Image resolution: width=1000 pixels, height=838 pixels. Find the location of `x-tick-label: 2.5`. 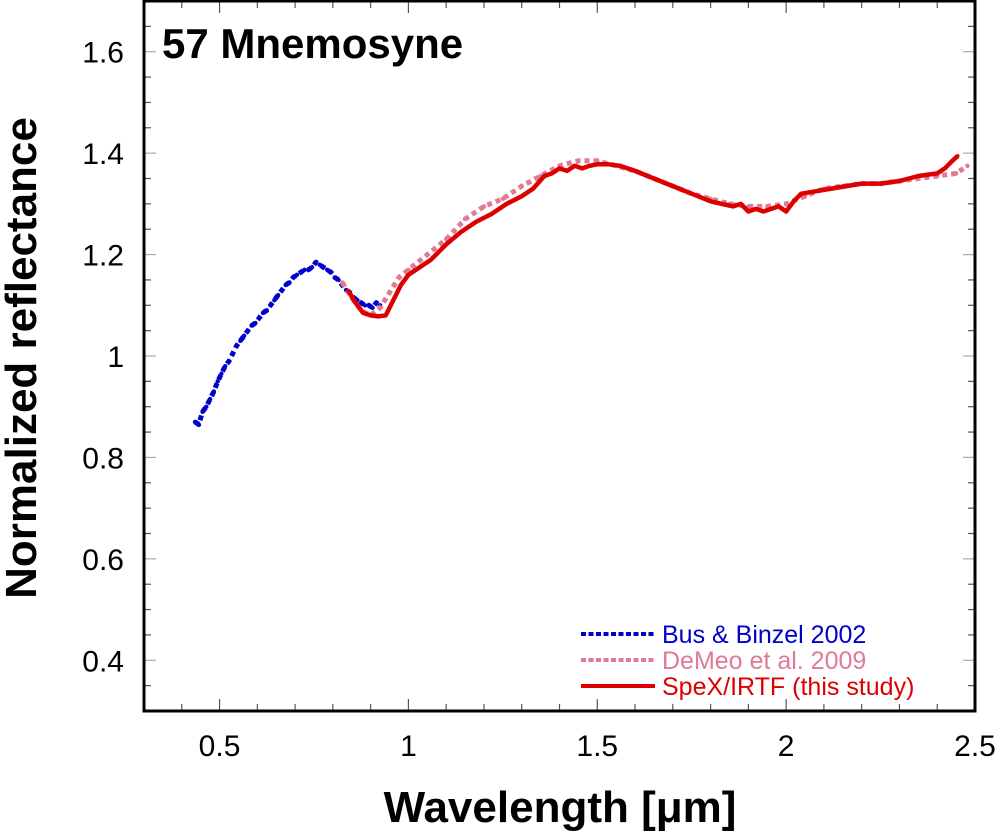

x-tick-label: 2.5 is located at coordinates (975, 746).